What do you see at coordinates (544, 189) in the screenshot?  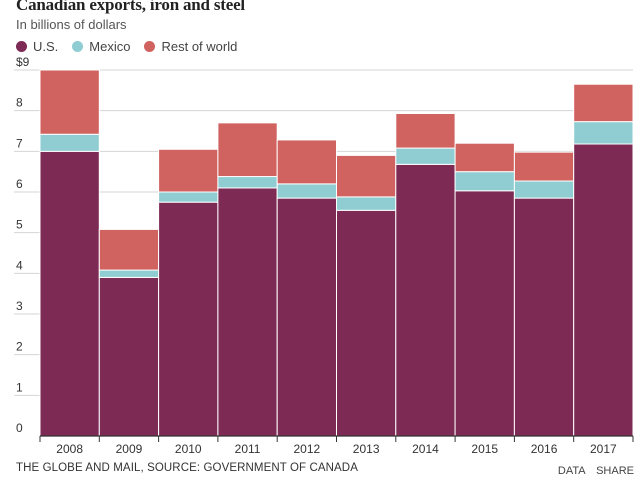 I see `bar-2016-mexico` at bounding box center [544, 189].